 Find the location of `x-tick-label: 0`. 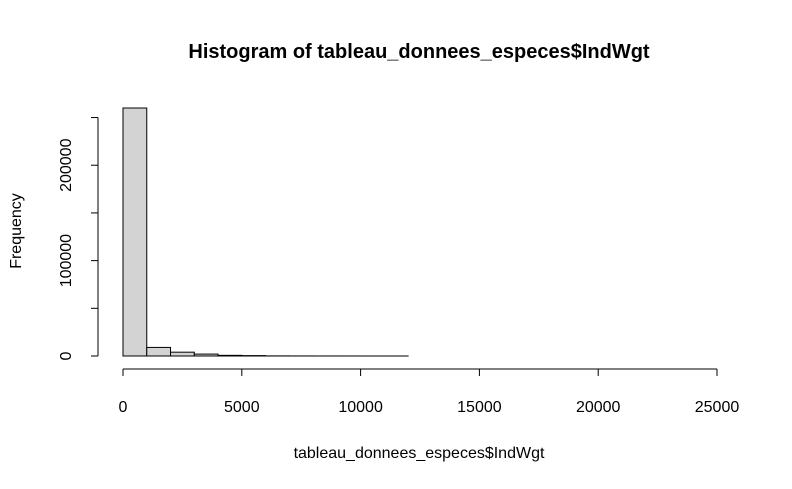

x-tick-label: 0 is located at coordinates (123, 407).